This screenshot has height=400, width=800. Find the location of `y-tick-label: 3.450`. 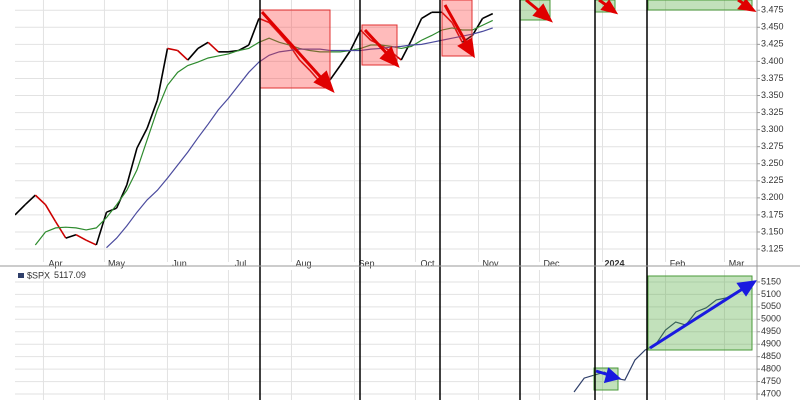

y-tick-label: 3.450 is located at coordinates (772, 27).